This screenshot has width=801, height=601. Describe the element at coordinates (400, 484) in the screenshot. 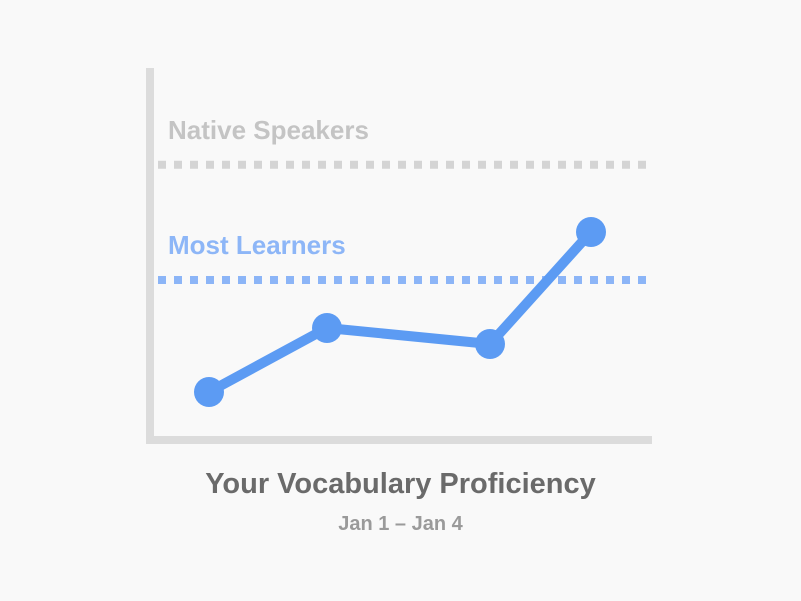

I see `chart-title: Your Vocabulary Proficiency` at that location.